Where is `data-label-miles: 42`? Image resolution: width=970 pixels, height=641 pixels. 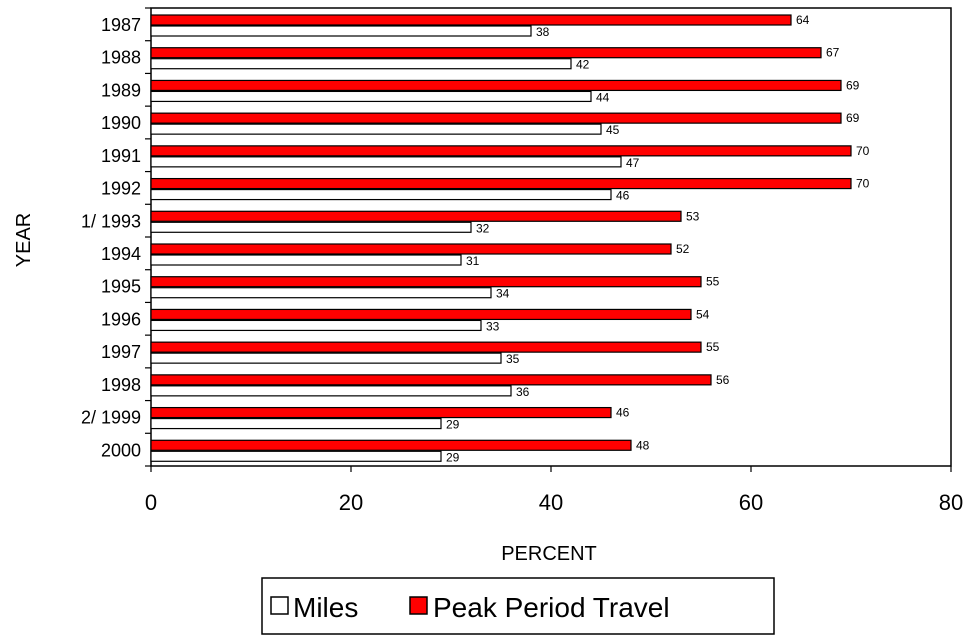
data-label-miles: 42 is located at coordinates (583, 65).